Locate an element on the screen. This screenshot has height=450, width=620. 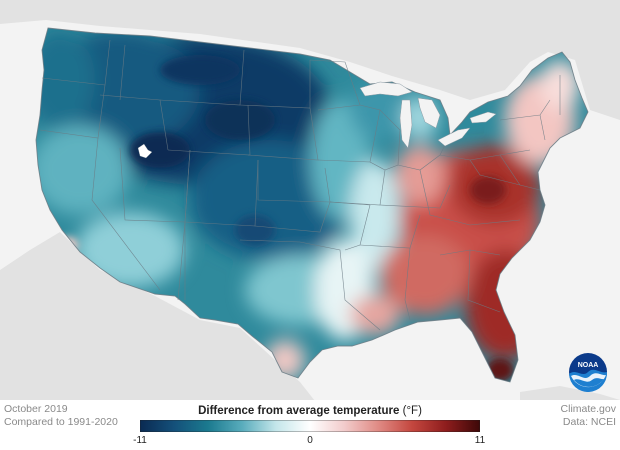
legend-unit: (°F) is located at coordinates (412, 411).